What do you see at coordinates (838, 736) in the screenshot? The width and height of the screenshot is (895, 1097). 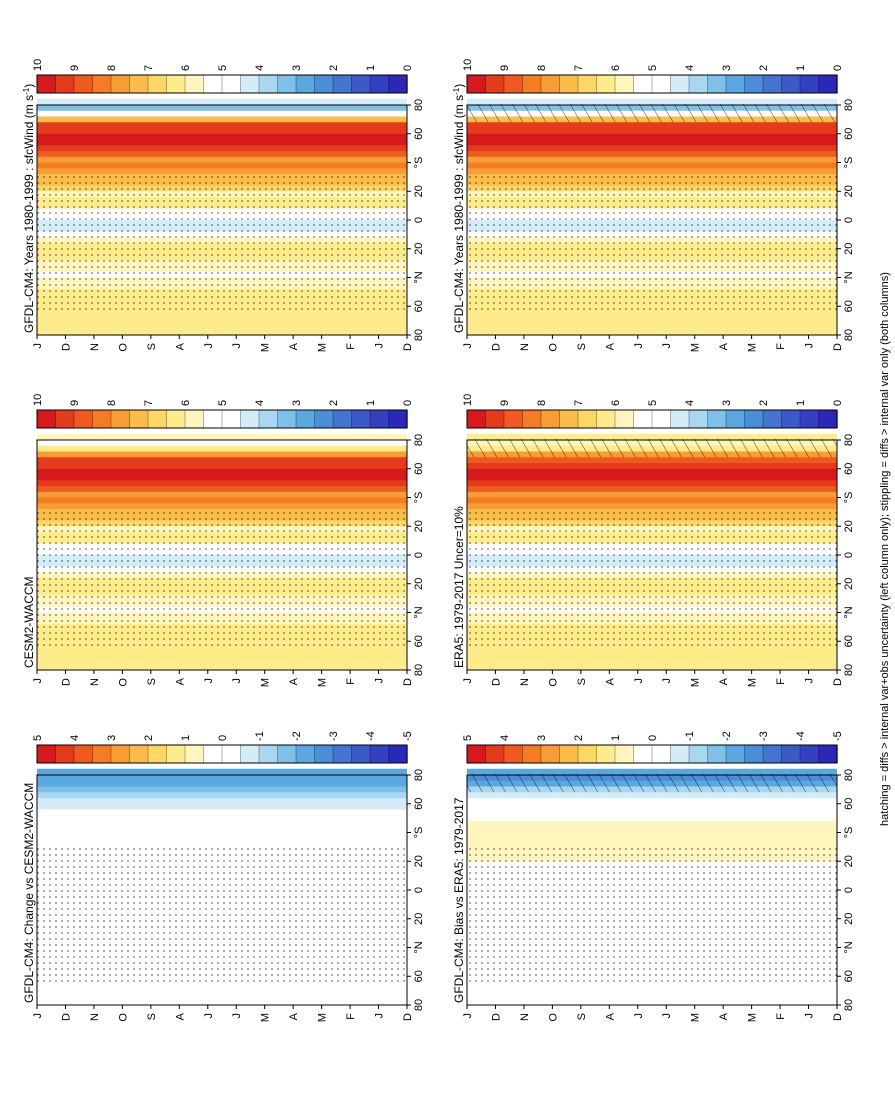 I see `colorbar-label: -5` at bounding box center [838, 736].